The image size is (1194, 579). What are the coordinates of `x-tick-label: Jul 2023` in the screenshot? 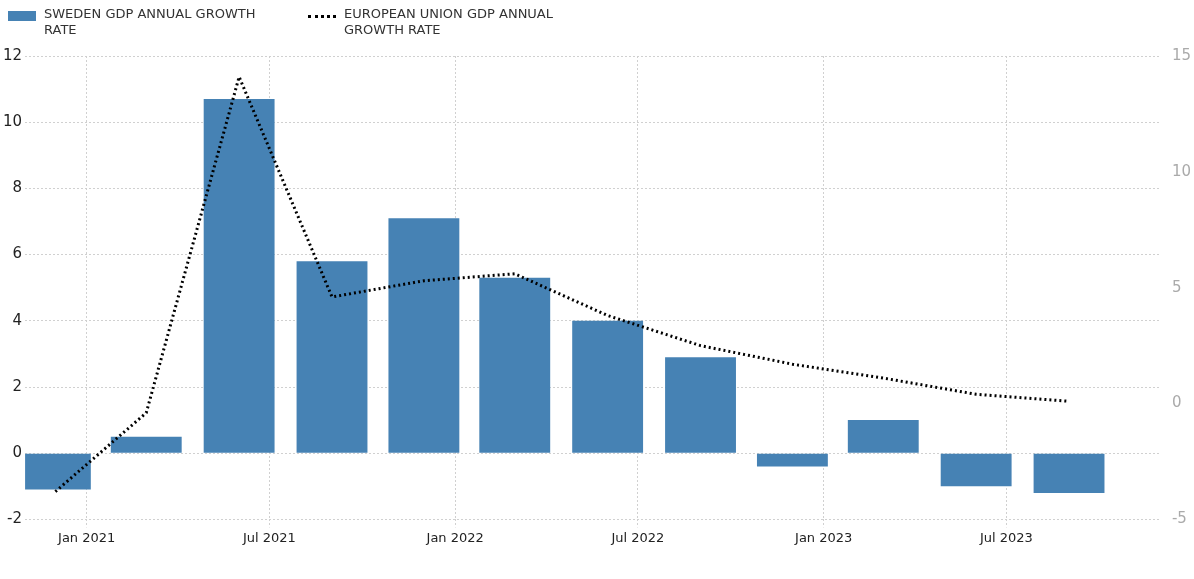 It's located at (1005, 537).